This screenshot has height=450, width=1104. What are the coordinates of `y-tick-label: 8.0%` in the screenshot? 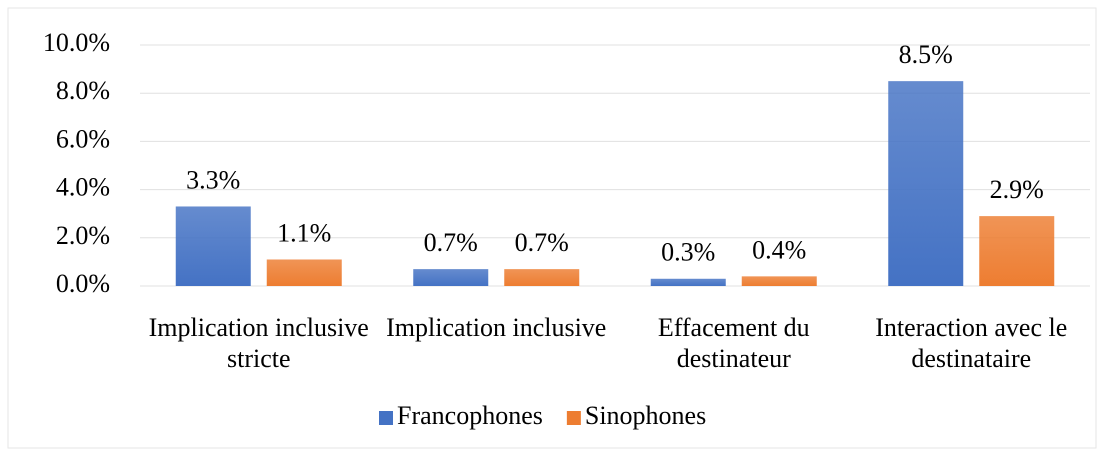 It's located at (83, 90).